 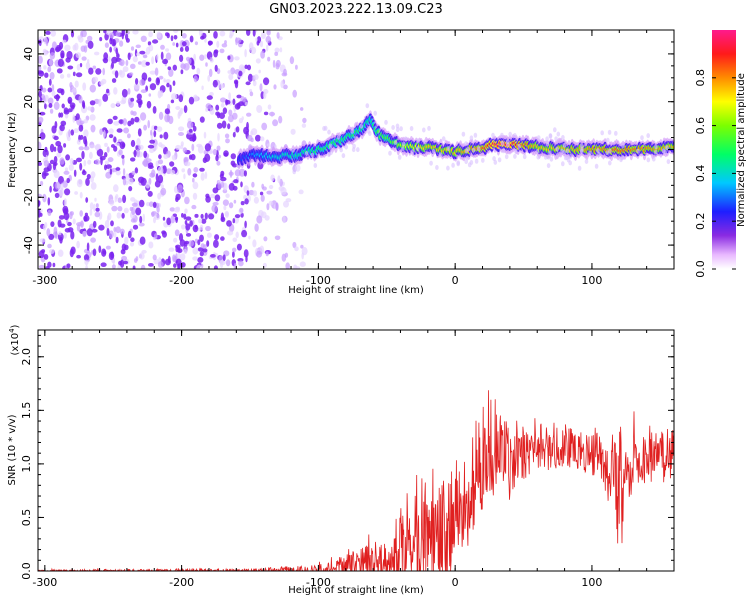 I want to click on spectrogram-ytick-label: 0, so click(x=28, y=149).